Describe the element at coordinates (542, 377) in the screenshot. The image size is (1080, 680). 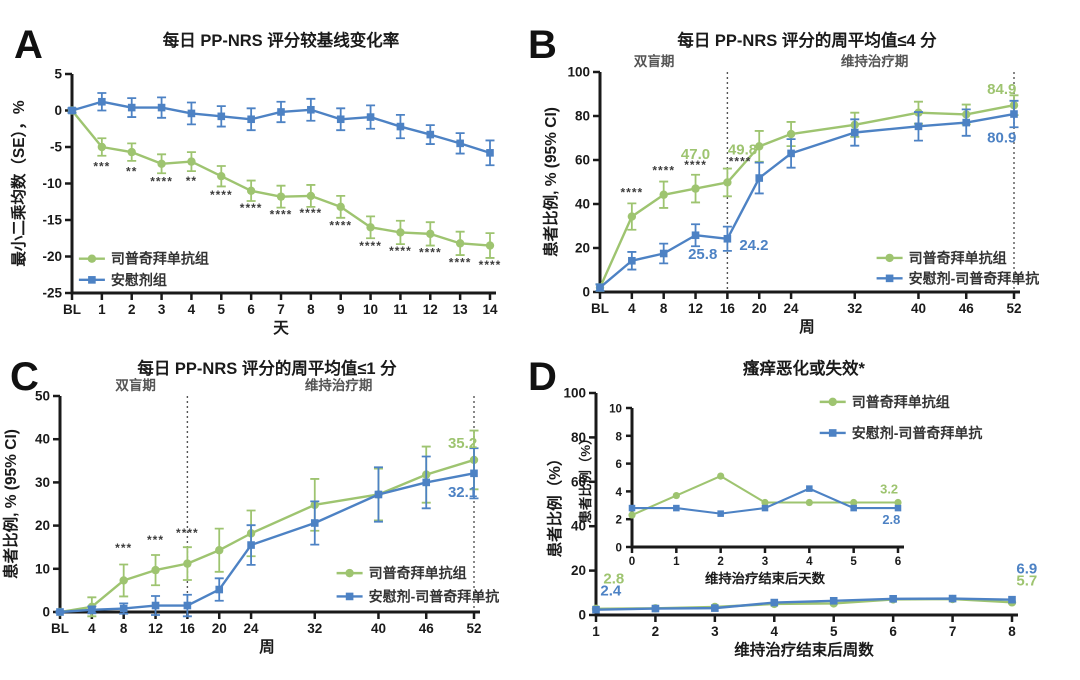
I see `panel-letter-d: D` at that location.